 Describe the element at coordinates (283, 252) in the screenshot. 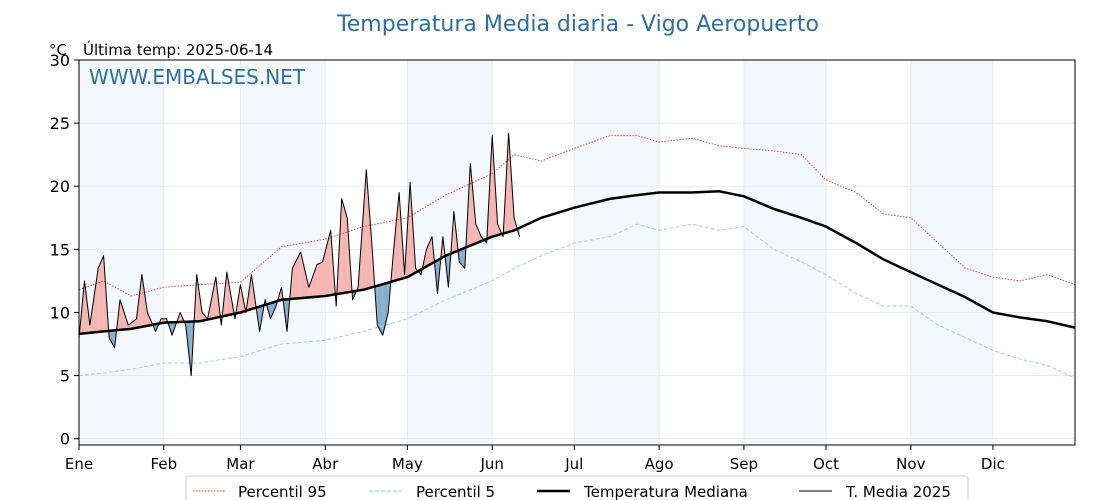

I see `month-band-mar` at that location.